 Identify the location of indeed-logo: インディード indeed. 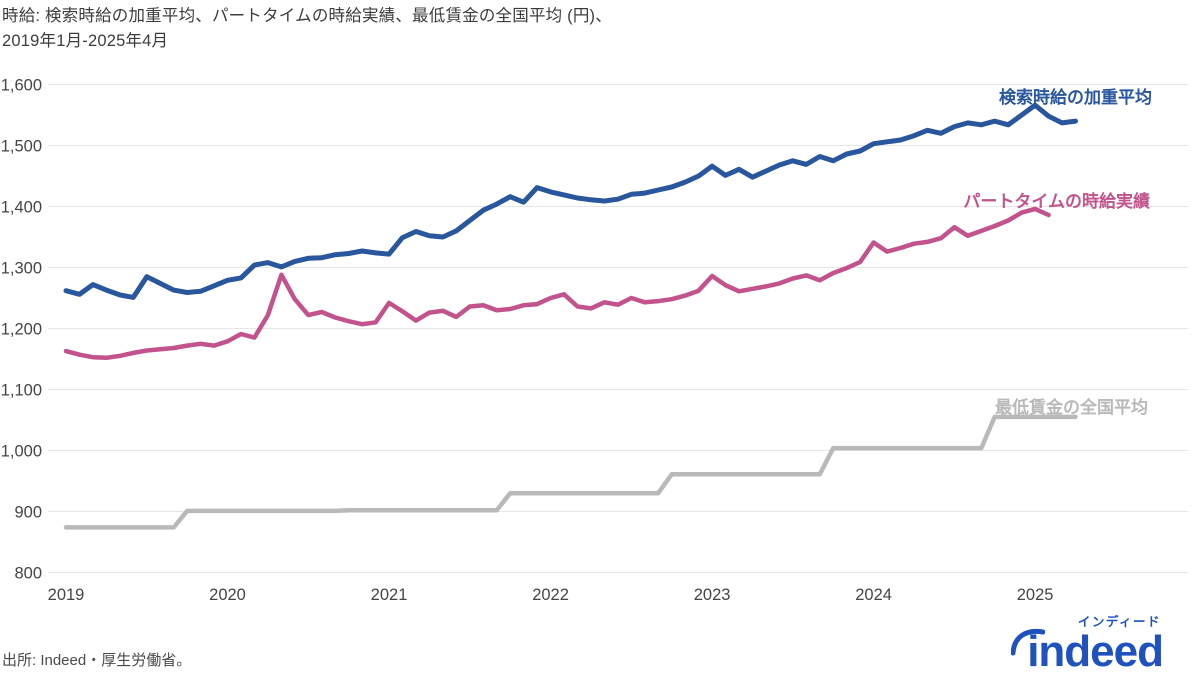
(1087, 643).